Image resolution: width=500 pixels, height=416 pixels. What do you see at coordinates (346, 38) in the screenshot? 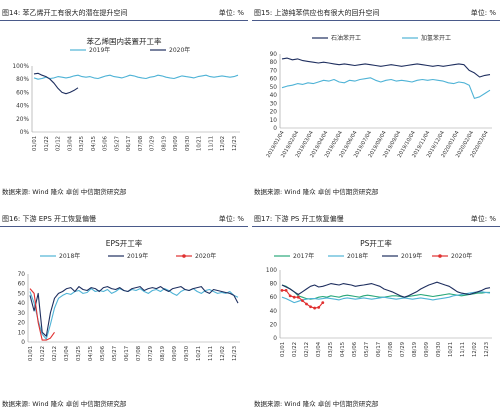
I see `legend-label-石油苯开工: 石油苯开工` at bounding box center [346, 38].